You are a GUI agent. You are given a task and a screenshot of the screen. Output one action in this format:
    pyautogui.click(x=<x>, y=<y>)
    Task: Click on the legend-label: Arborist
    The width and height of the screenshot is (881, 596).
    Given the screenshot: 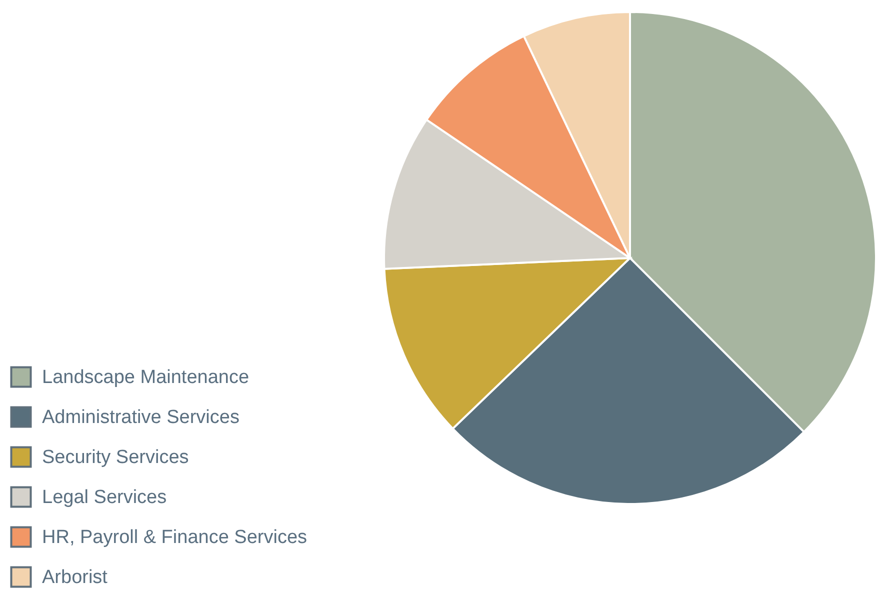 What is the action you would take?
    pyautogui.click(x=75, y=577)
    